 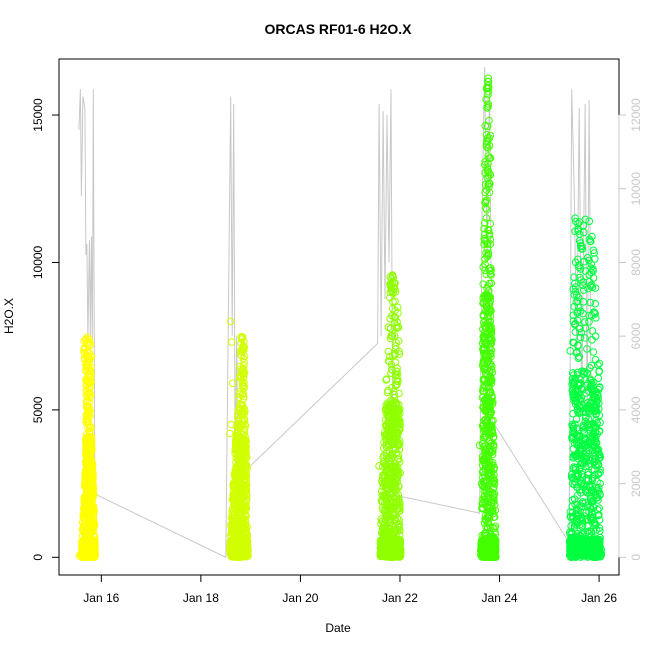 What do you see at coordinates (238, 439) in the screenshot?
I see `series-rf02` at bounding box center [238, 439].